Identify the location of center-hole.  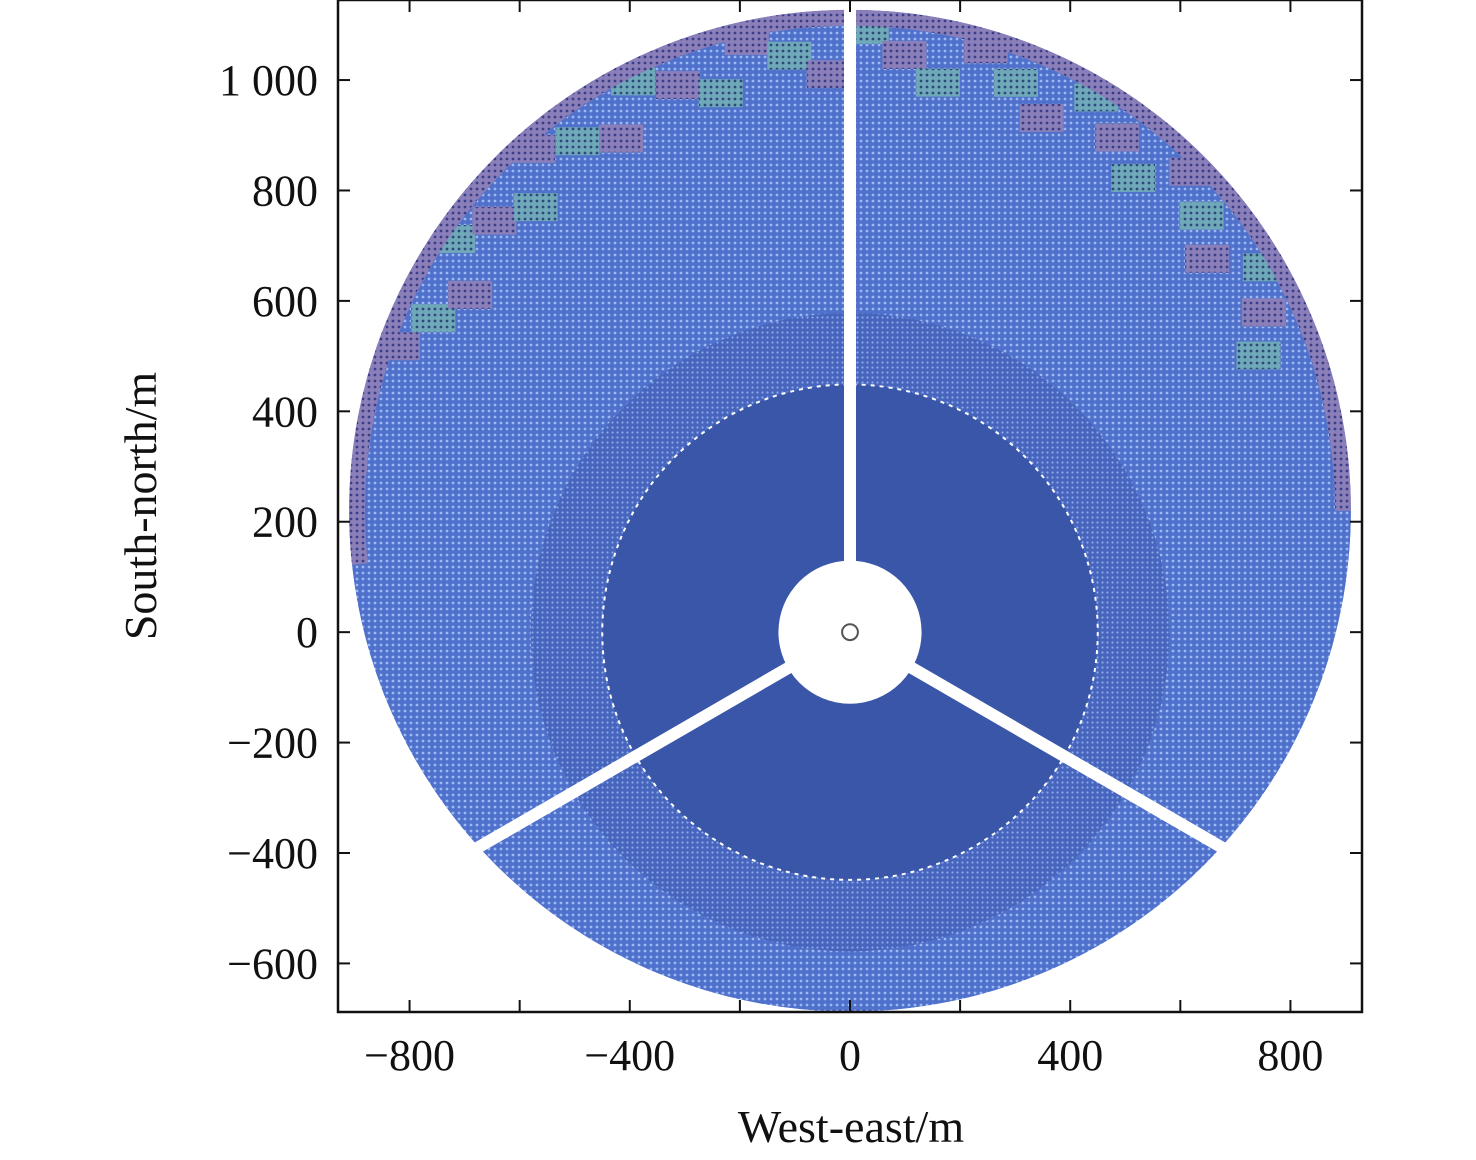
(850, 632).